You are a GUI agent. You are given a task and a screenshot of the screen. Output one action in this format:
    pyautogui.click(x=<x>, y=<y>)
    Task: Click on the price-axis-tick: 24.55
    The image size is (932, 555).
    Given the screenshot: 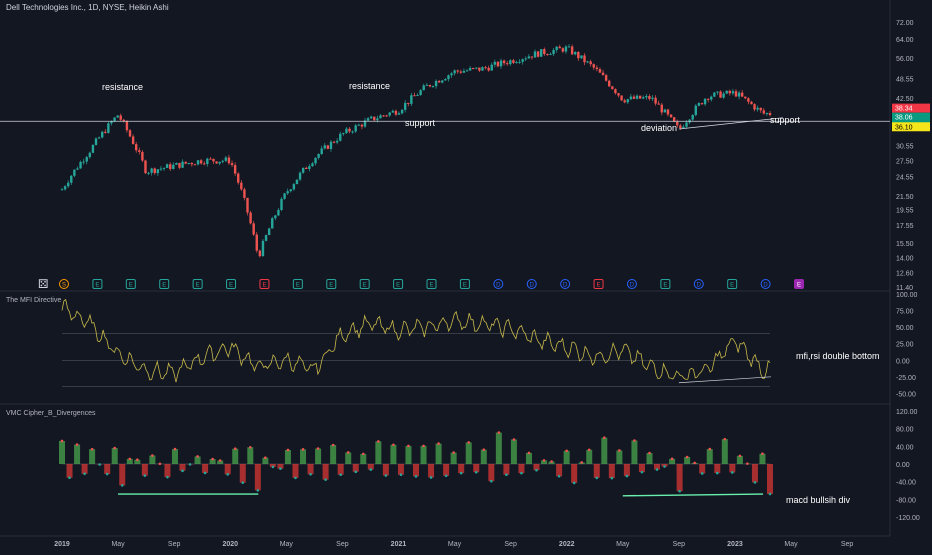 What is the action you would take?
    pyautogui.click(x=905, y=178)
    